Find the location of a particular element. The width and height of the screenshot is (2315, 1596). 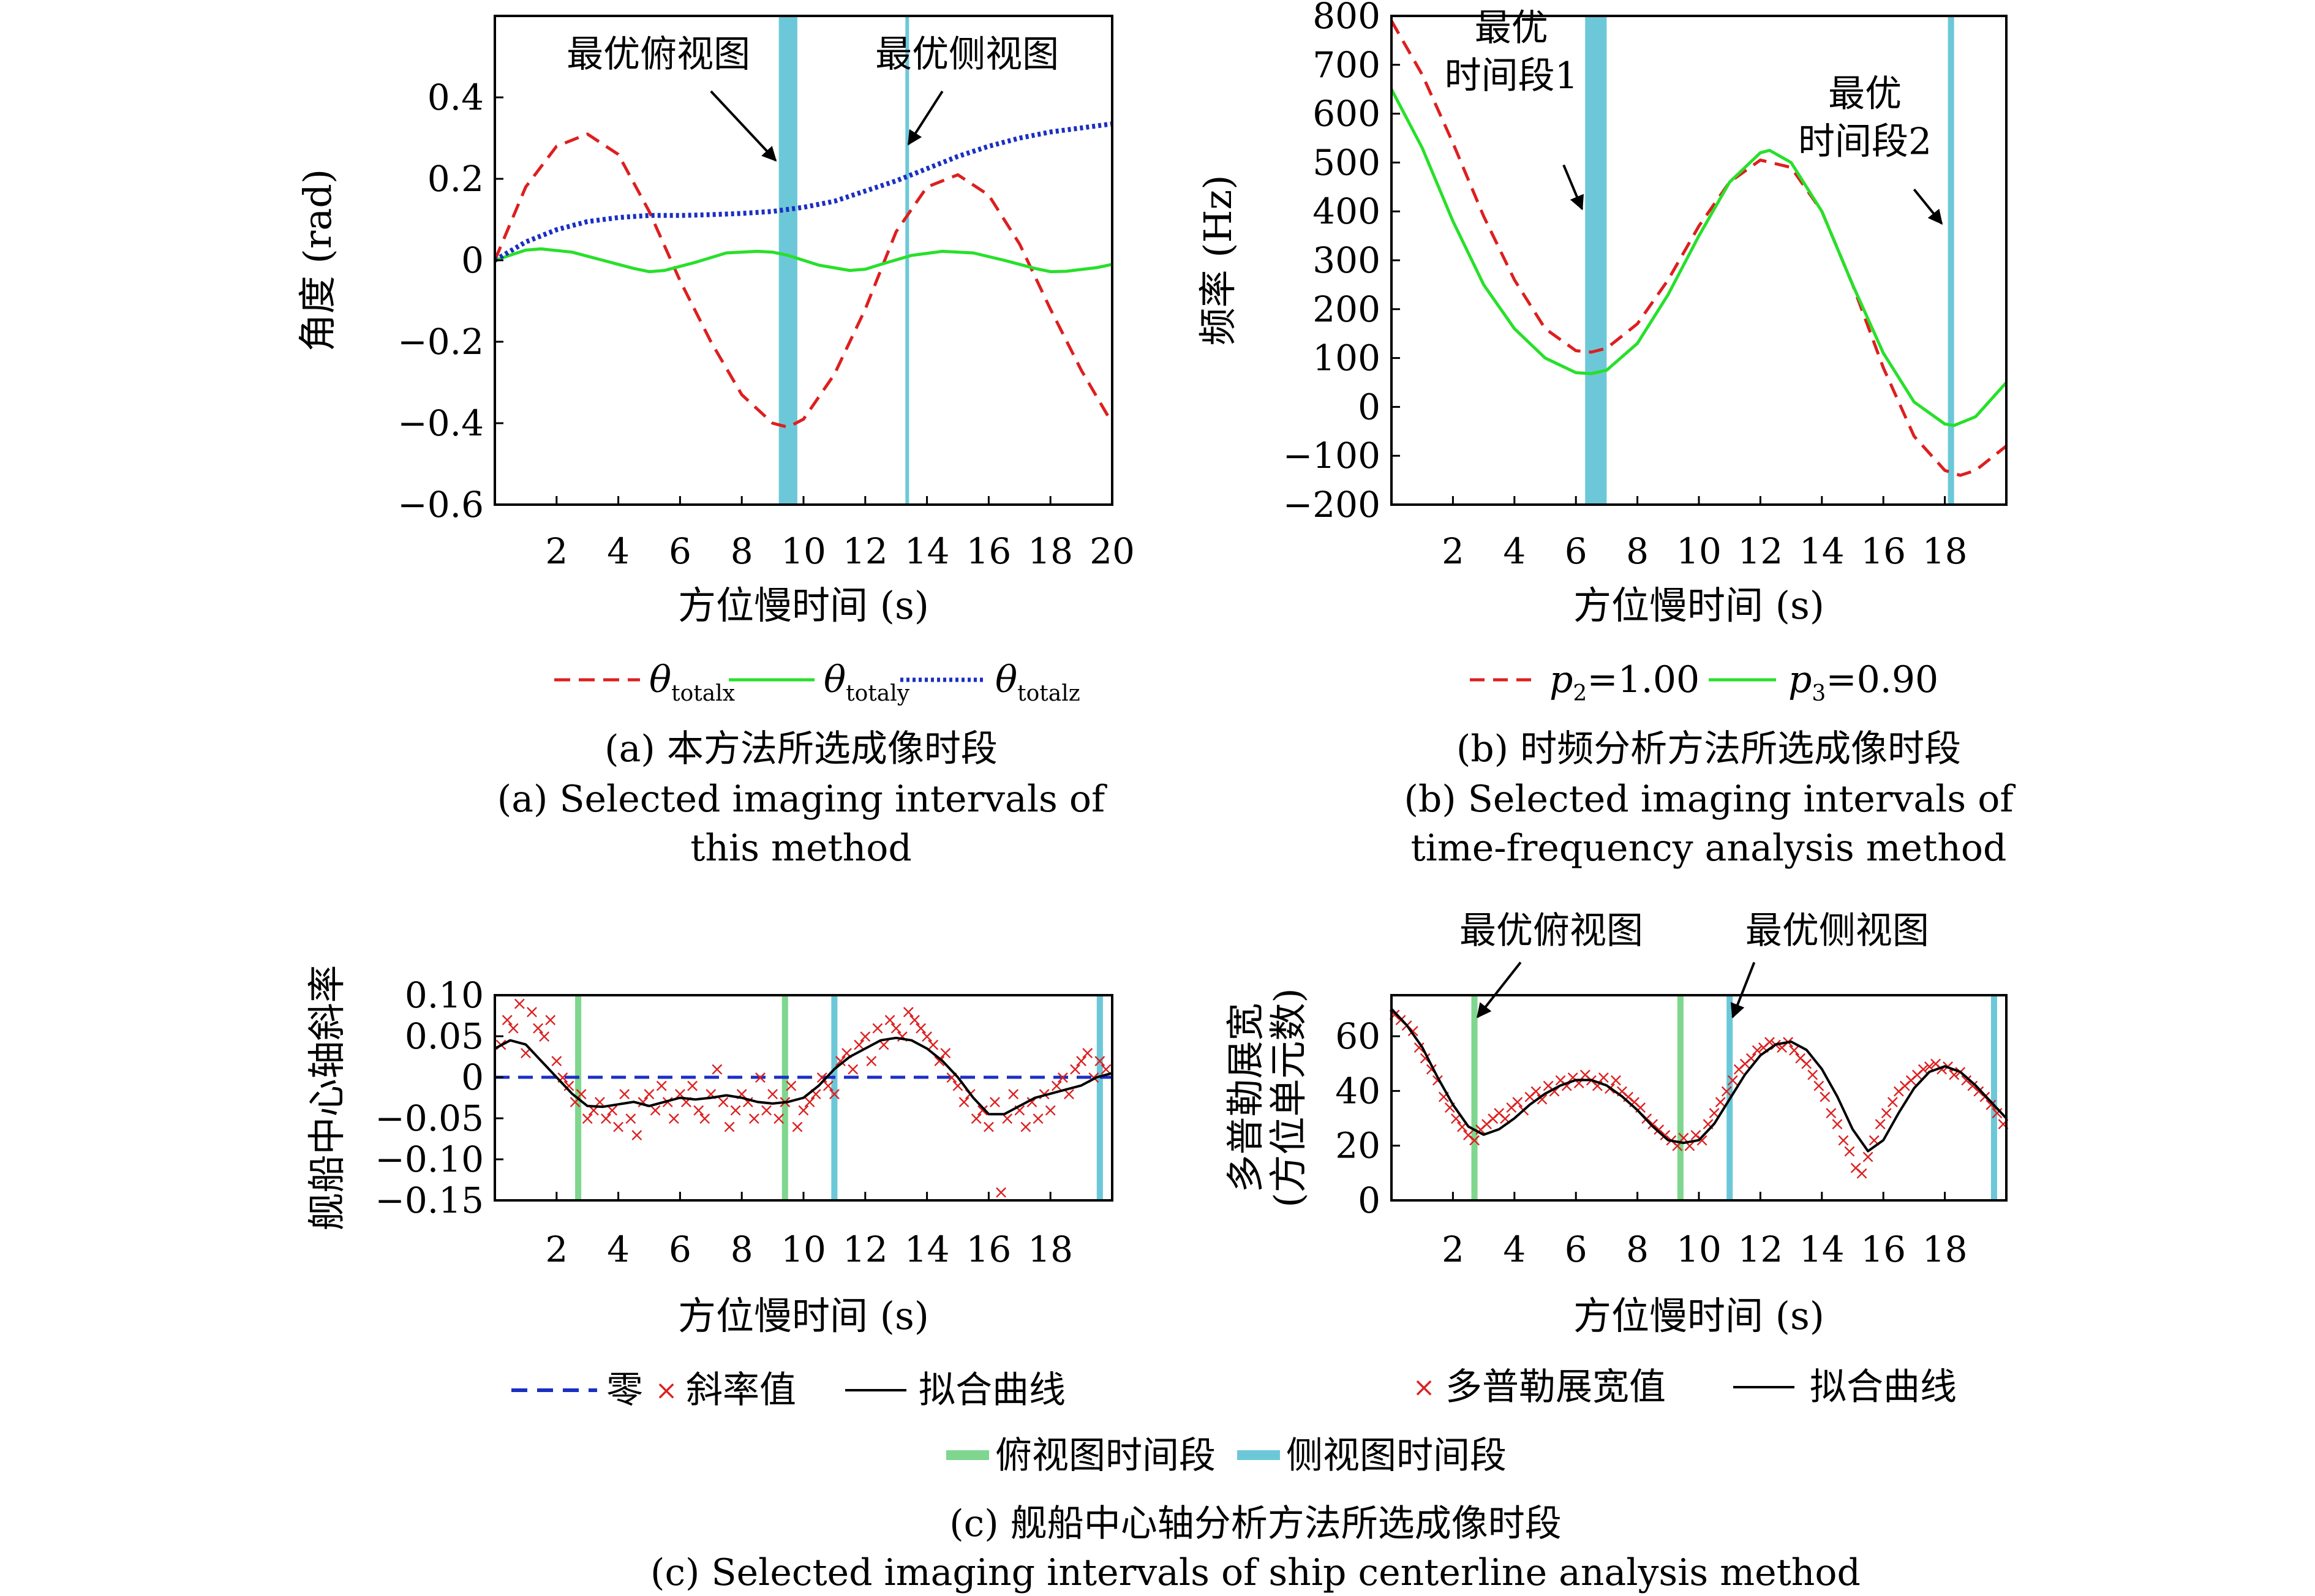

legend-c-top-band-label: 俯视图时间段 is located at coordinates (1105, 1455).